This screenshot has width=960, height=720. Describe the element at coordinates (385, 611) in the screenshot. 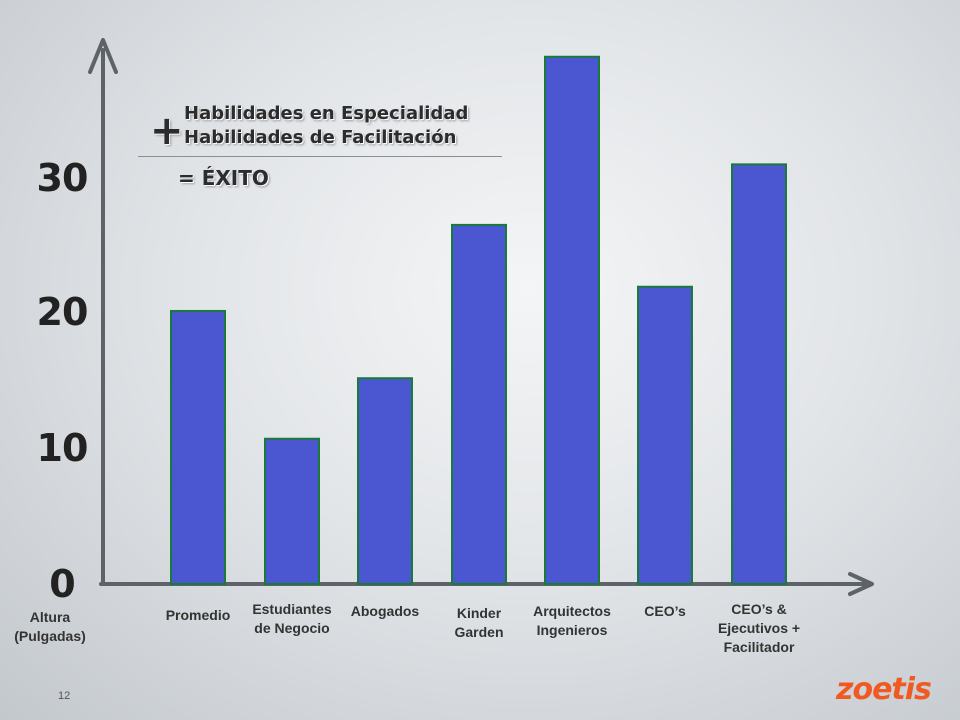

I see `x-category-label: Abogados` at that location.